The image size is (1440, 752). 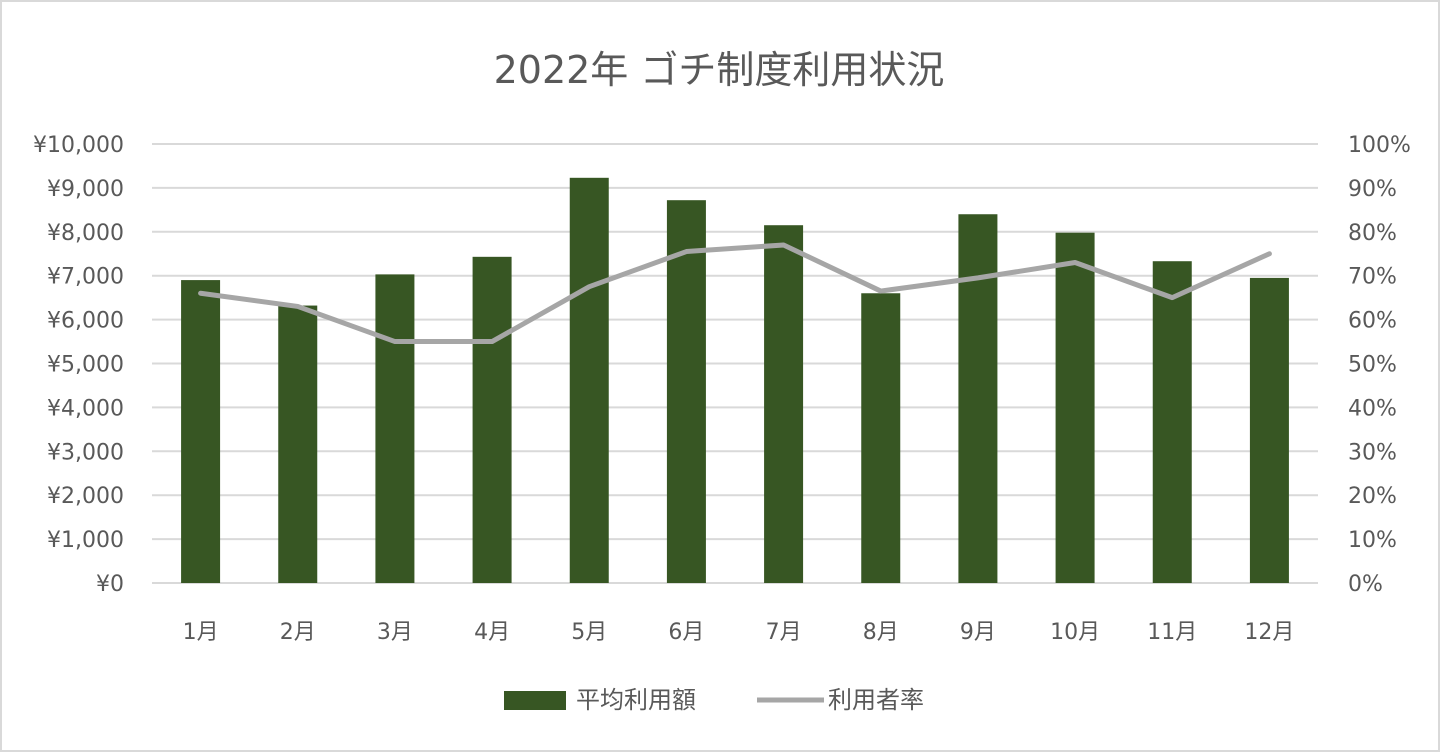 What do you see at coordinates (1372, 277) in the screenshot?
I see `right-tick-label: 70%` at bounding box center [1372, 277].